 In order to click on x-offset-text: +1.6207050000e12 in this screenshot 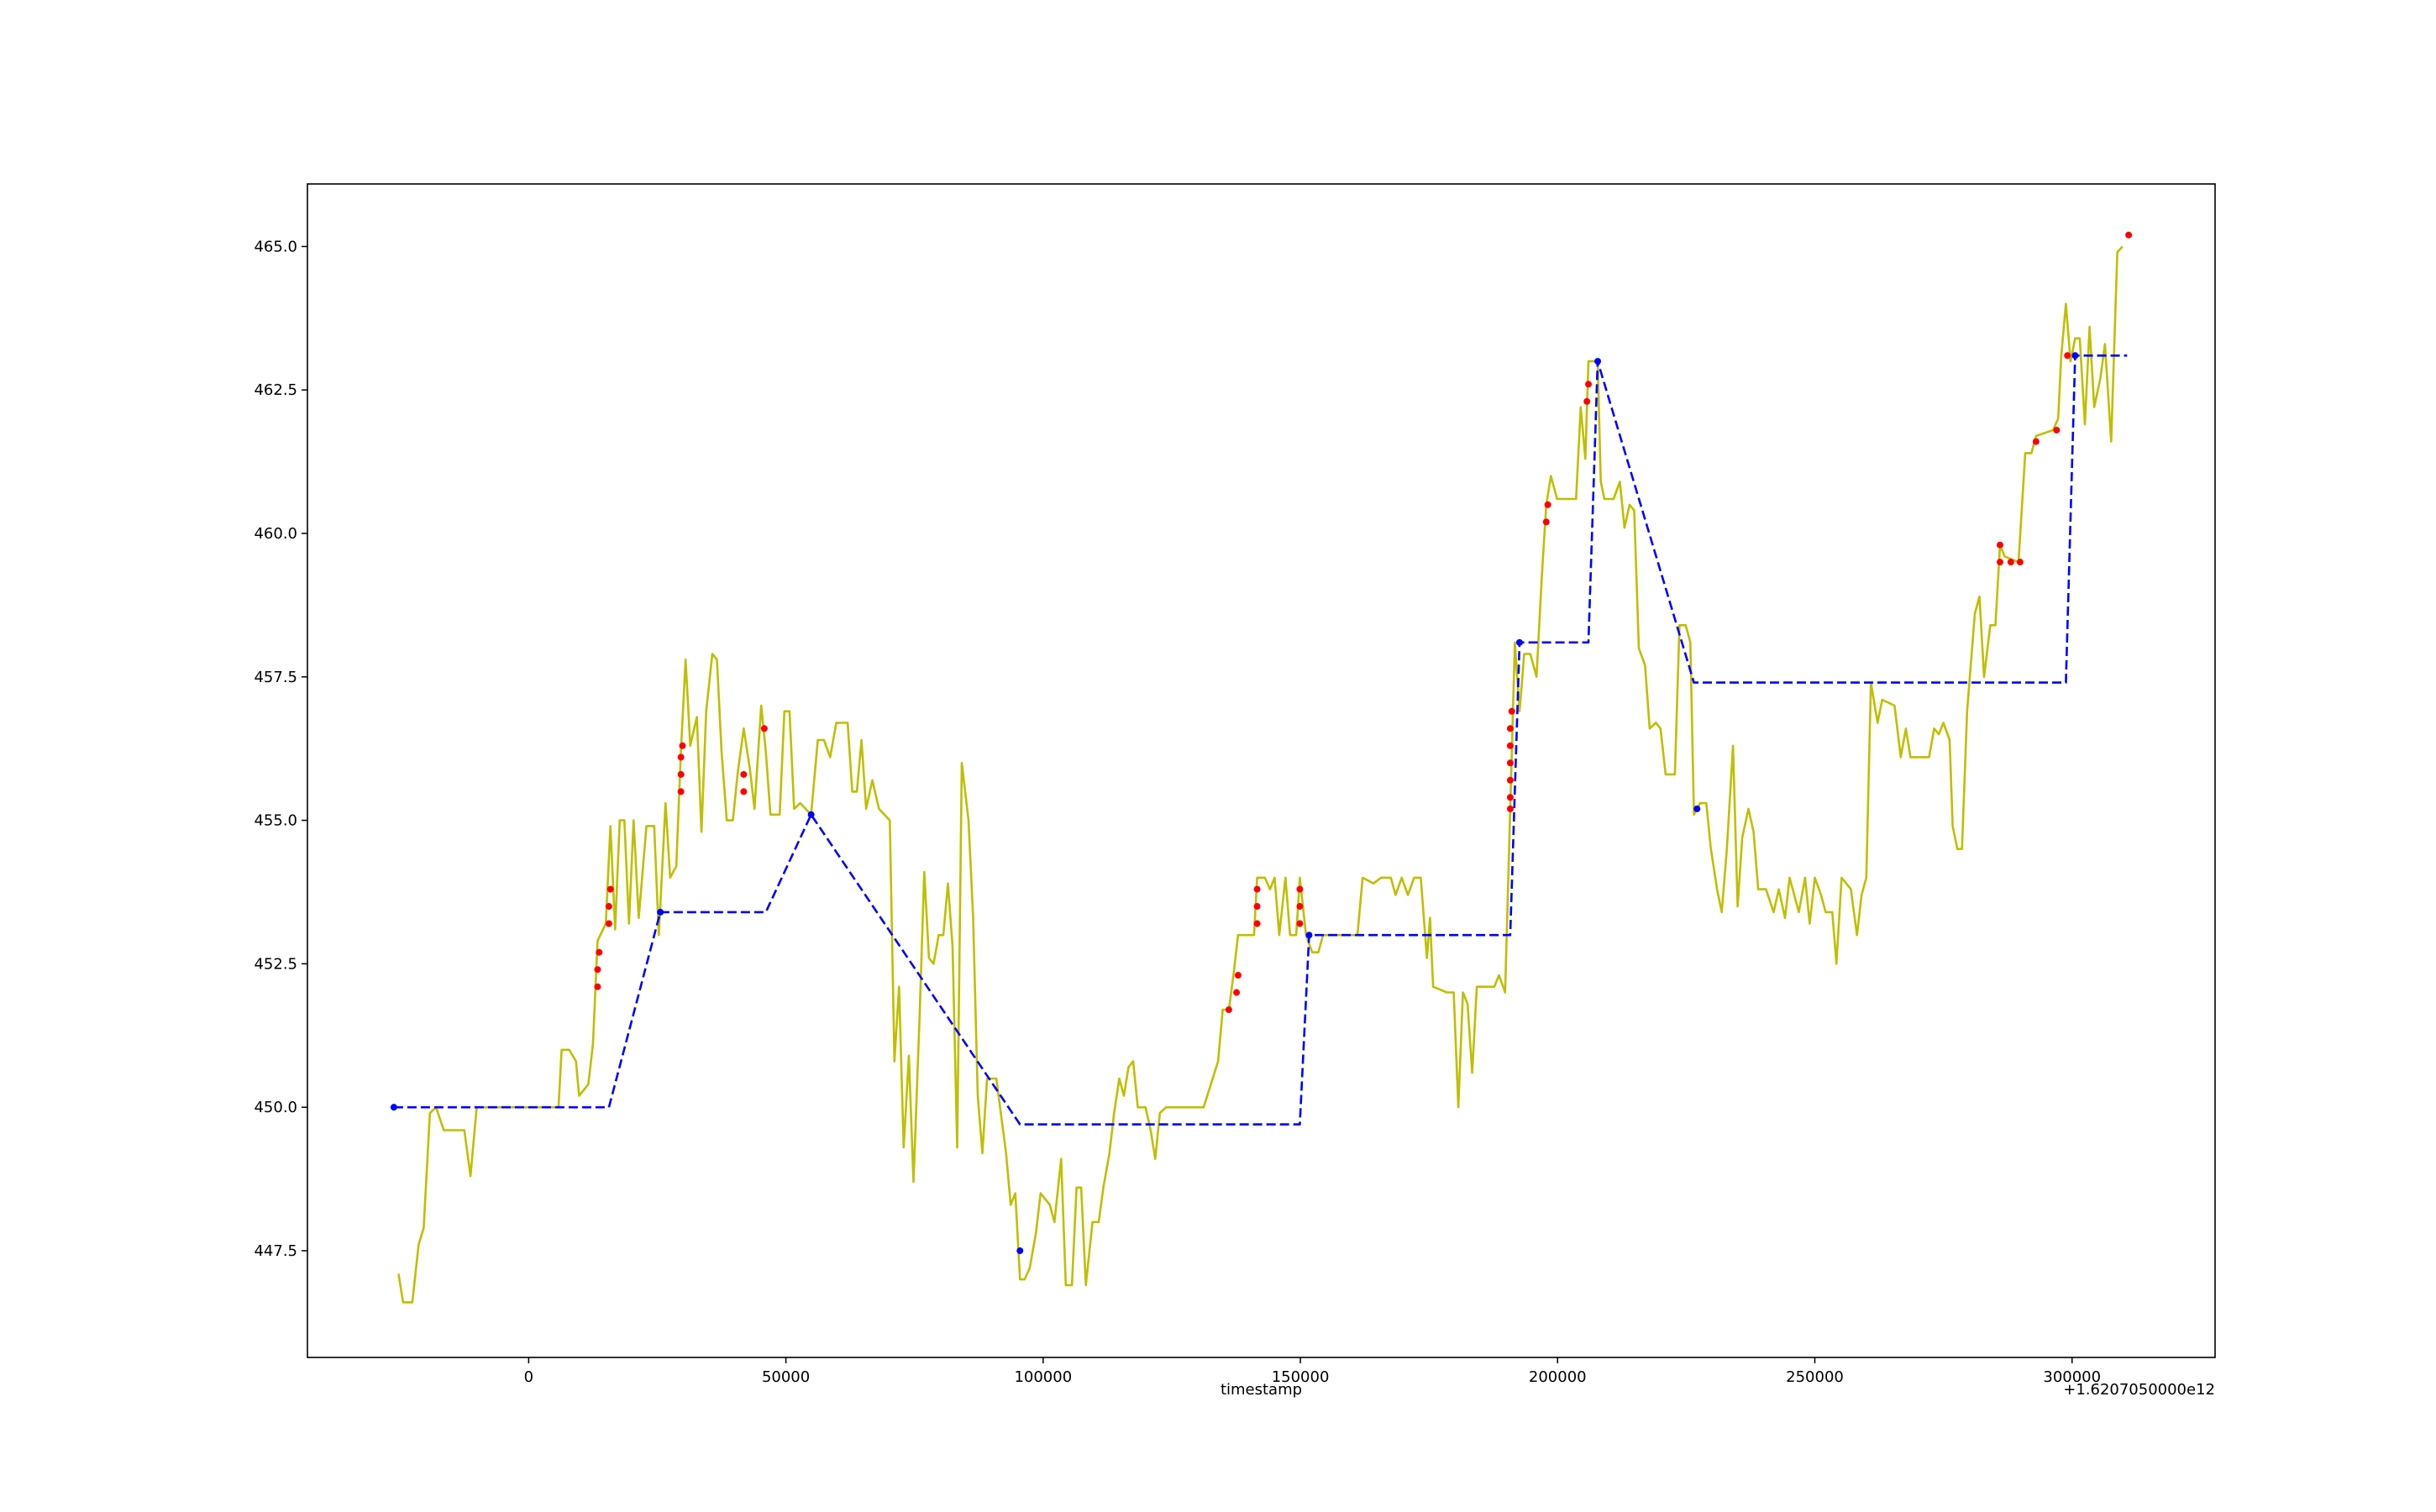, I will do `click(2139, 1390)`.